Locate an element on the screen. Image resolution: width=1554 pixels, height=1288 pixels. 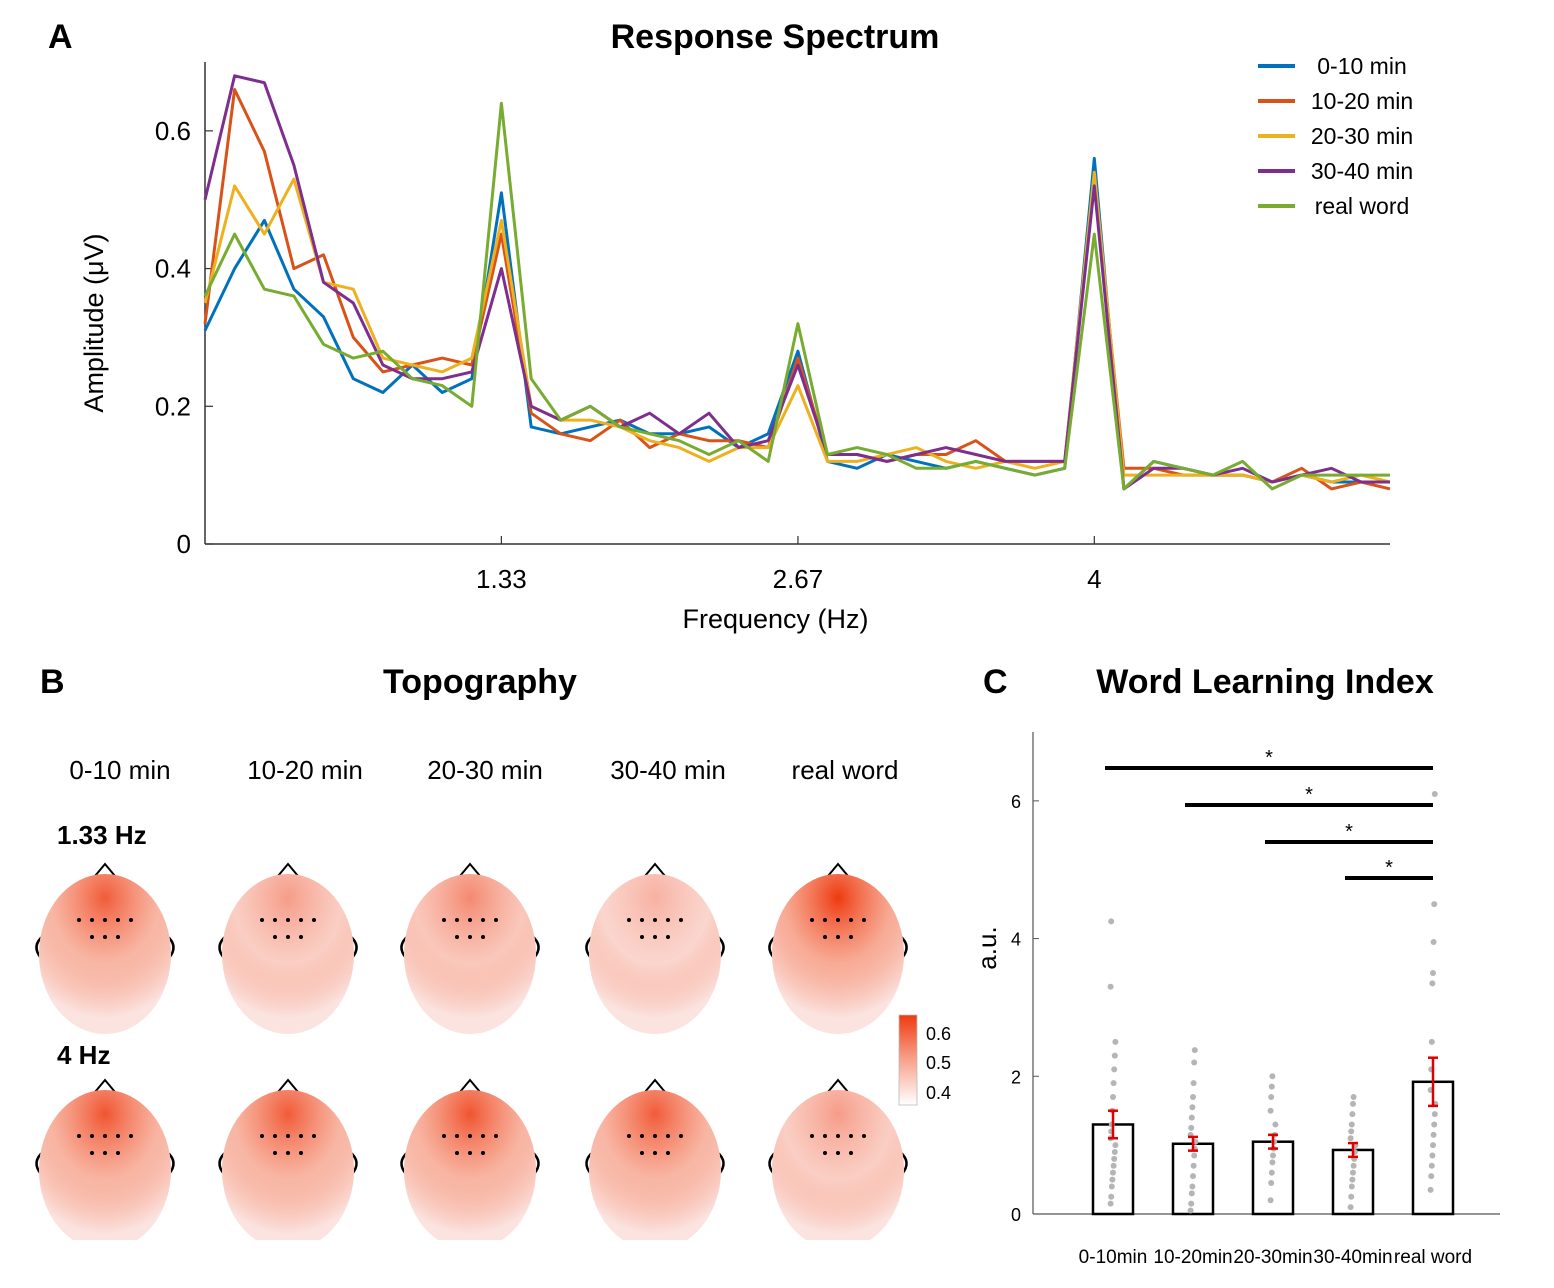
x-tick-label: 30-40min is located at coordinates (1352, 1257).